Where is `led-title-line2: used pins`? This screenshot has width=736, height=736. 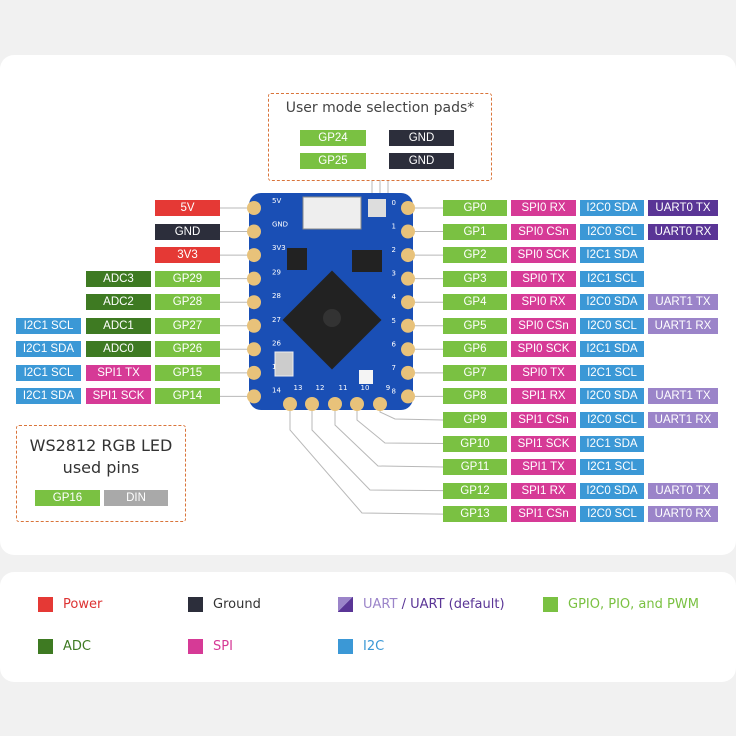
led-title-line2: used pins is located at coordinates (101, 467).